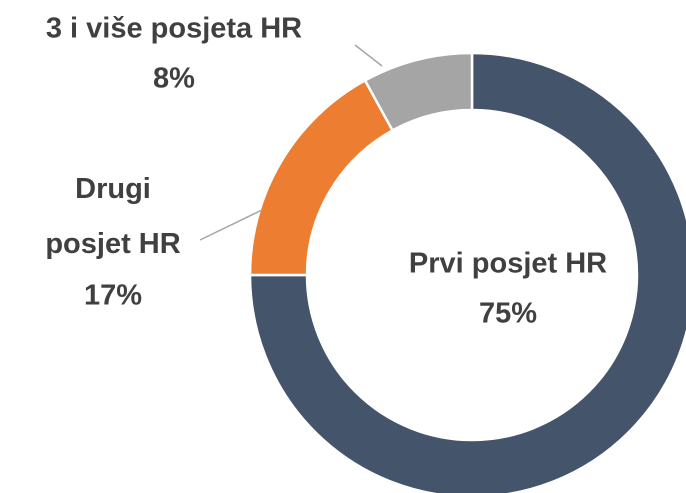 The width and height of the screenshot is (686, 493). Describe the element at coordinates (113, 296) in the screenshot. I see `slice-value-label: 17%` at that location.